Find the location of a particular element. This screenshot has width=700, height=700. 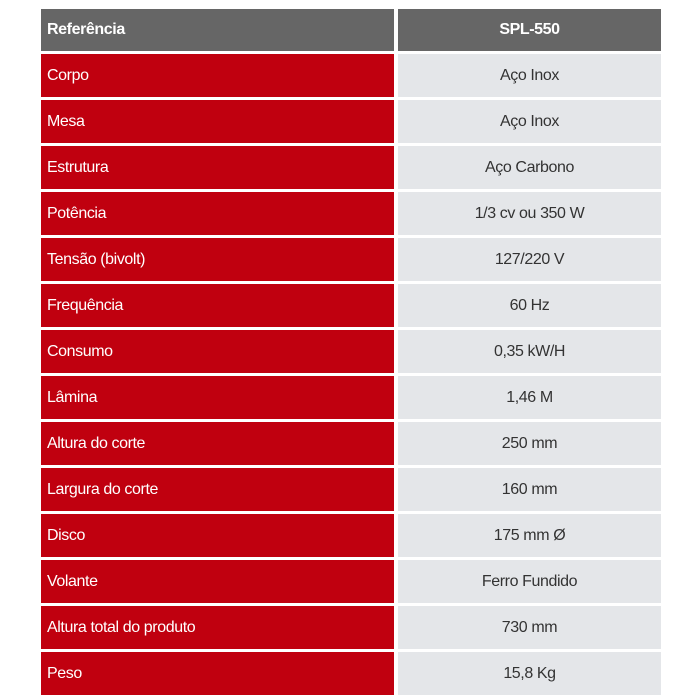

spec-value: 0,35 kW/H is located at coordinates (529, 351).